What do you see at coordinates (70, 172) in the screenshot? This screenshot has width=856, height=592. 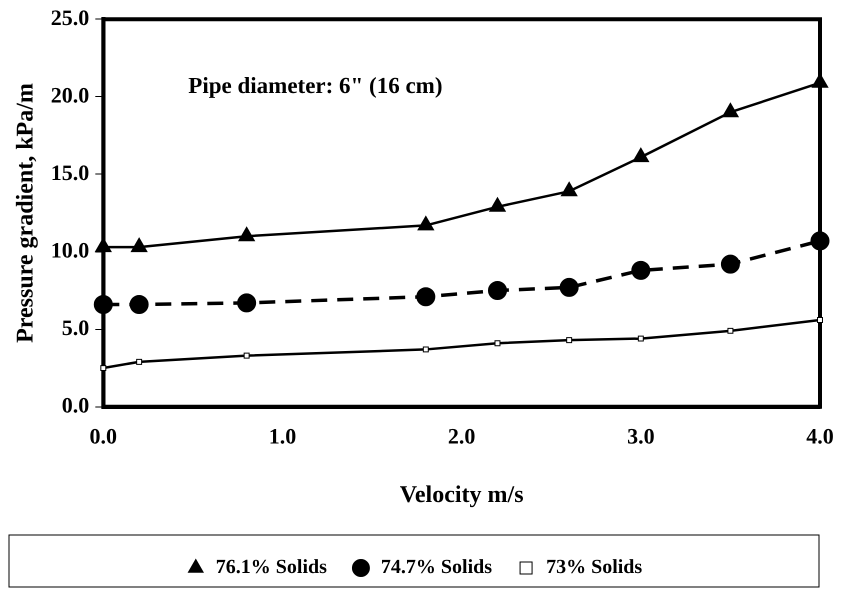 I see `y-tick-label: 15.0` at bounding box center [70, 172].